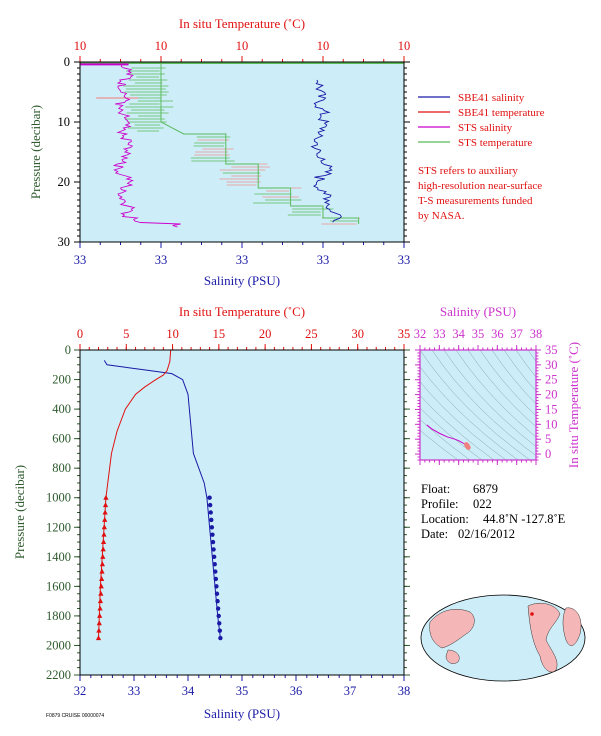 The width and height of the screenshot is (601, 736). Describe the element at coordinates (242, 280) in the screenshot. I see `top-salinity-axis-title: Salinity (PSU)` at that location.